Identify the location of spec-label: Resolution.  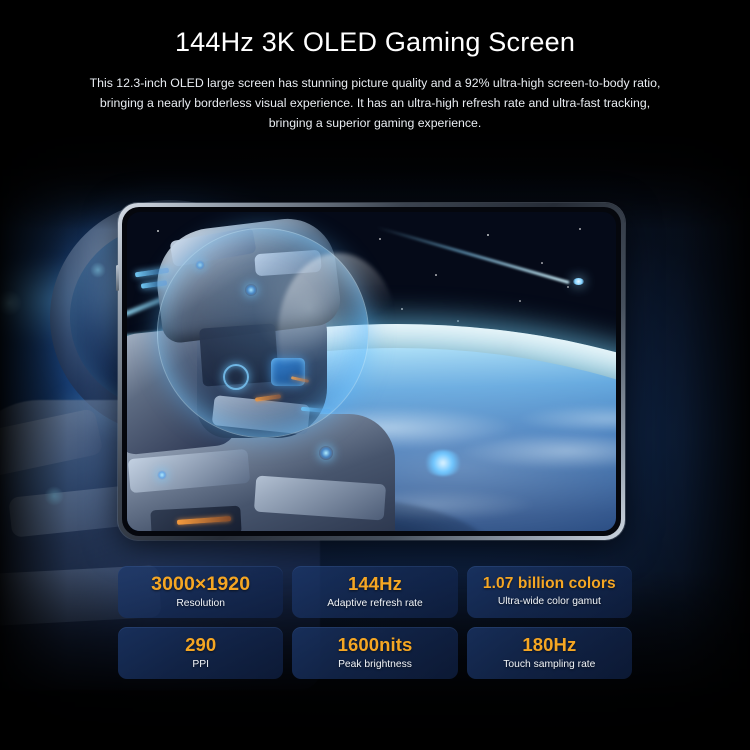
(200, 604).